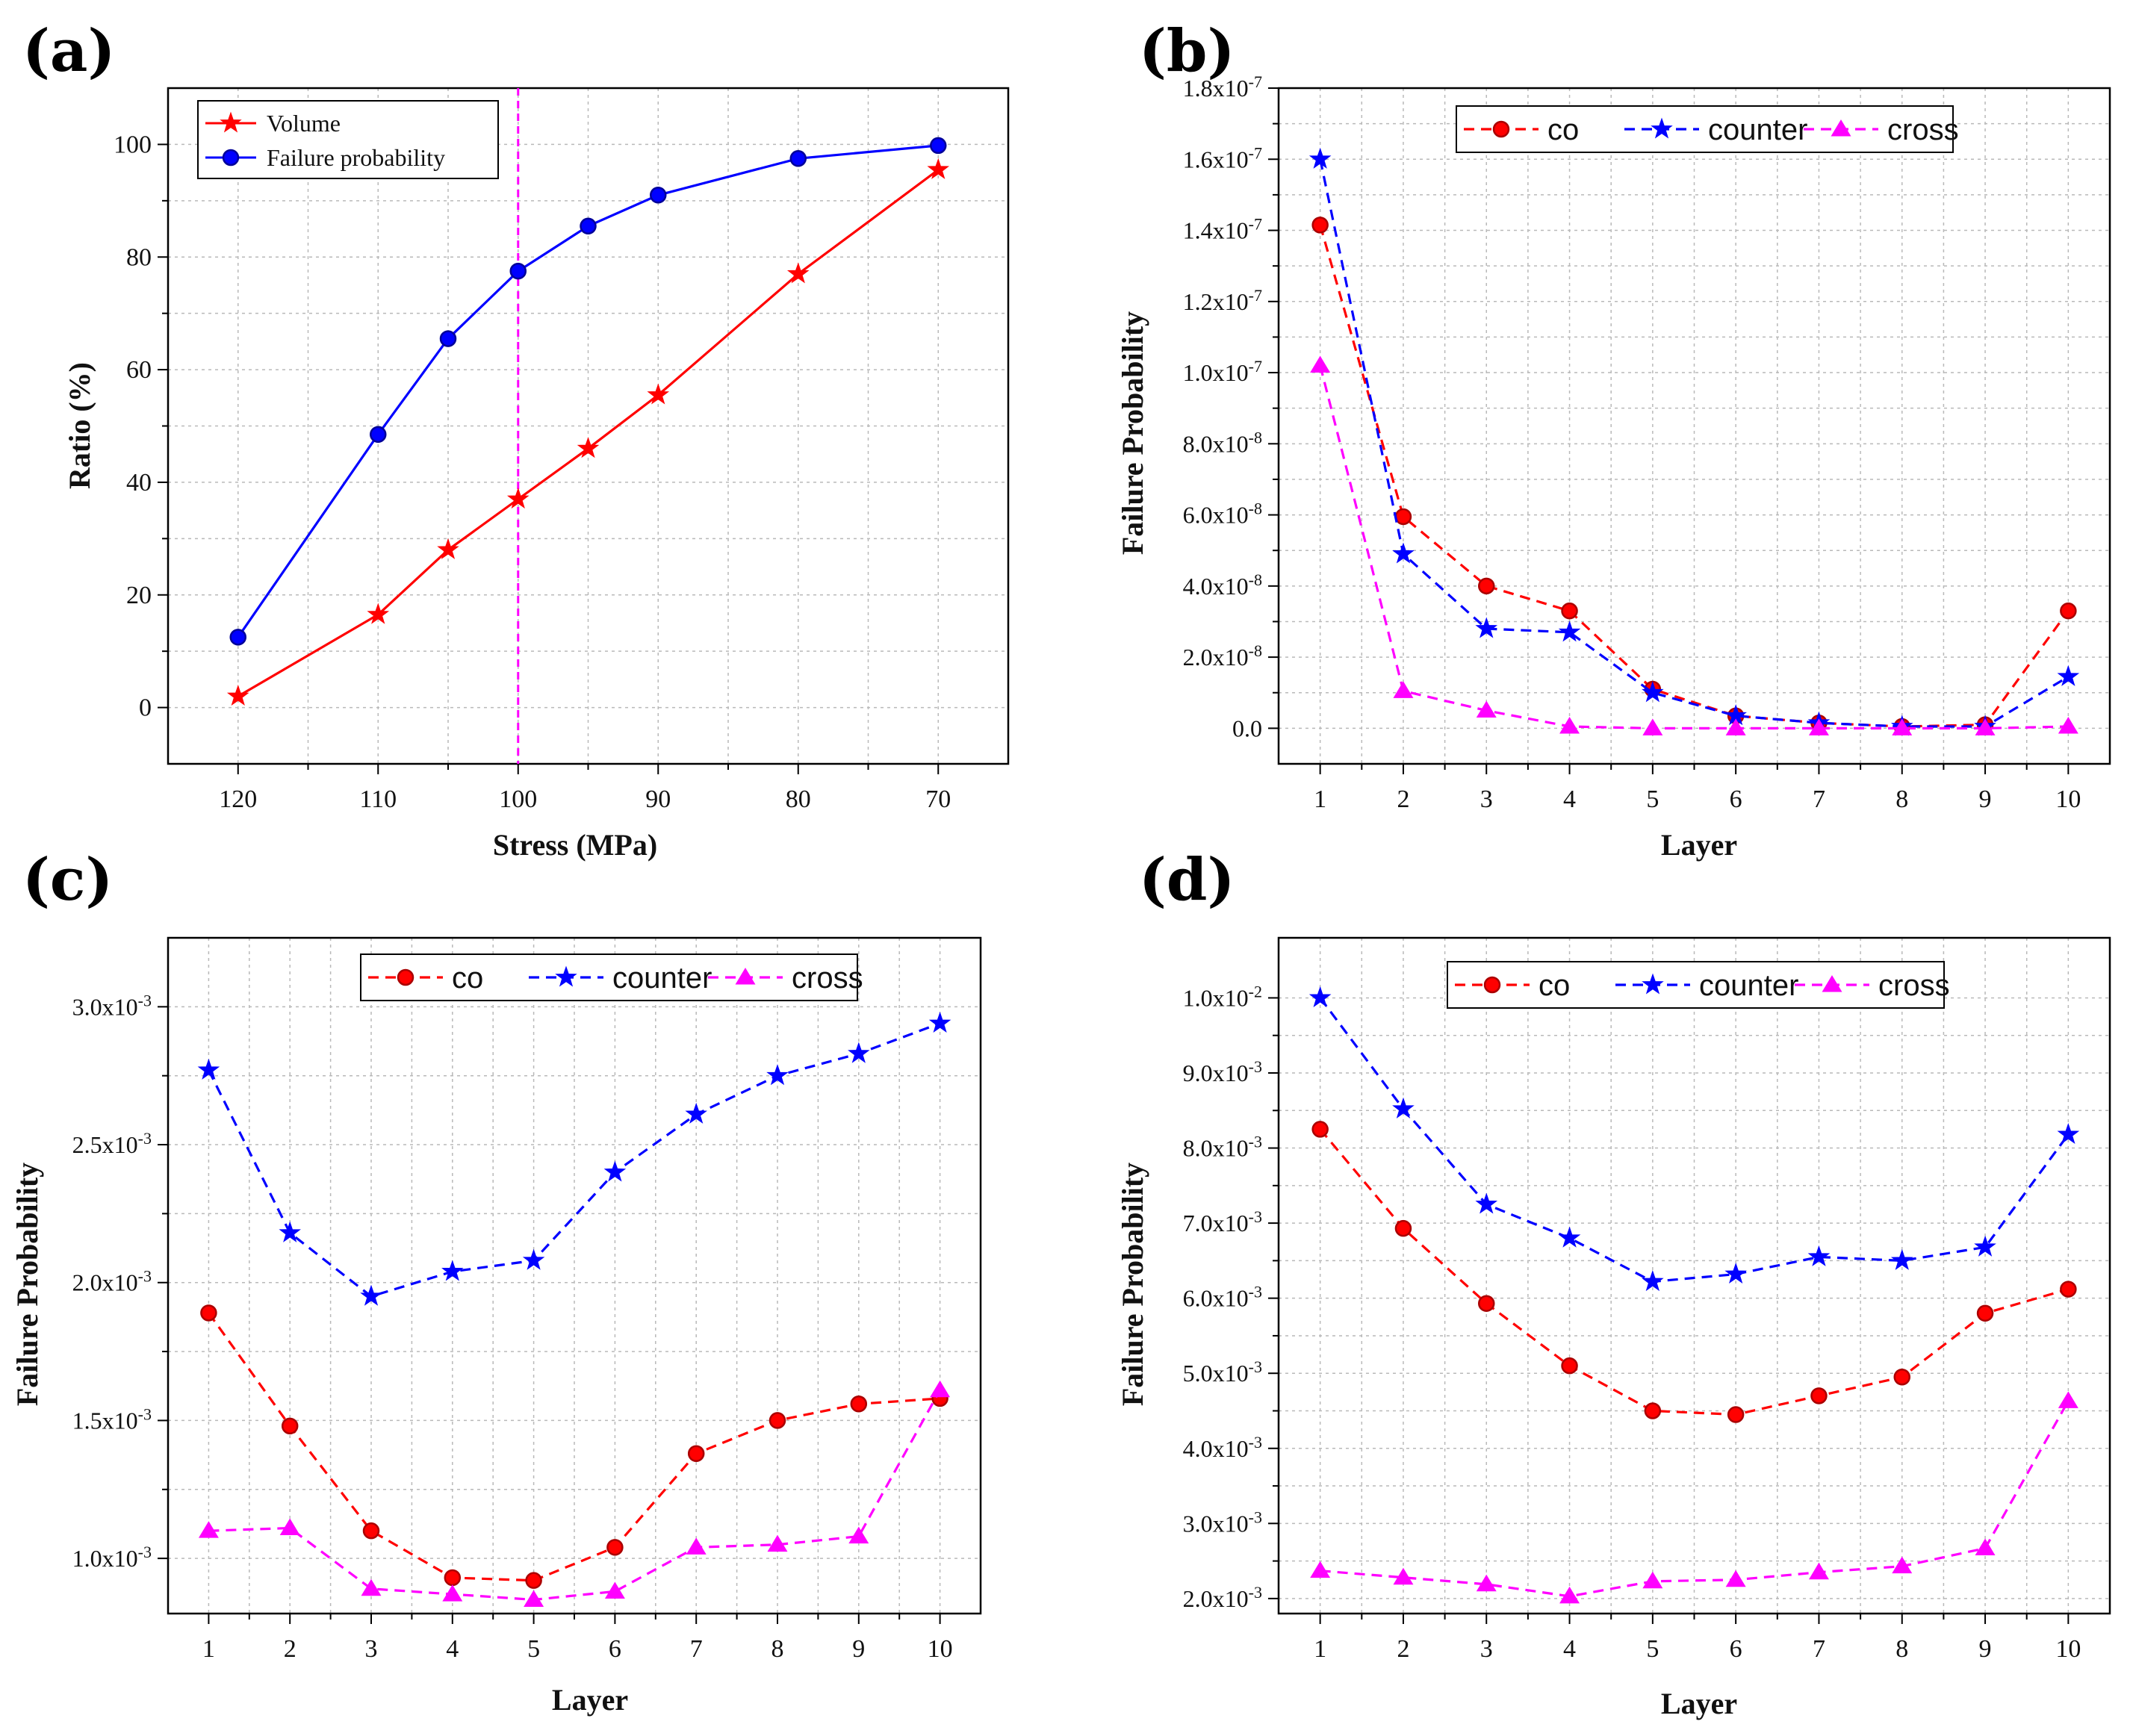 The height and width of the screenshot is (1736, 2133). I want to click on panel-label: (d), so click(1187, 880).